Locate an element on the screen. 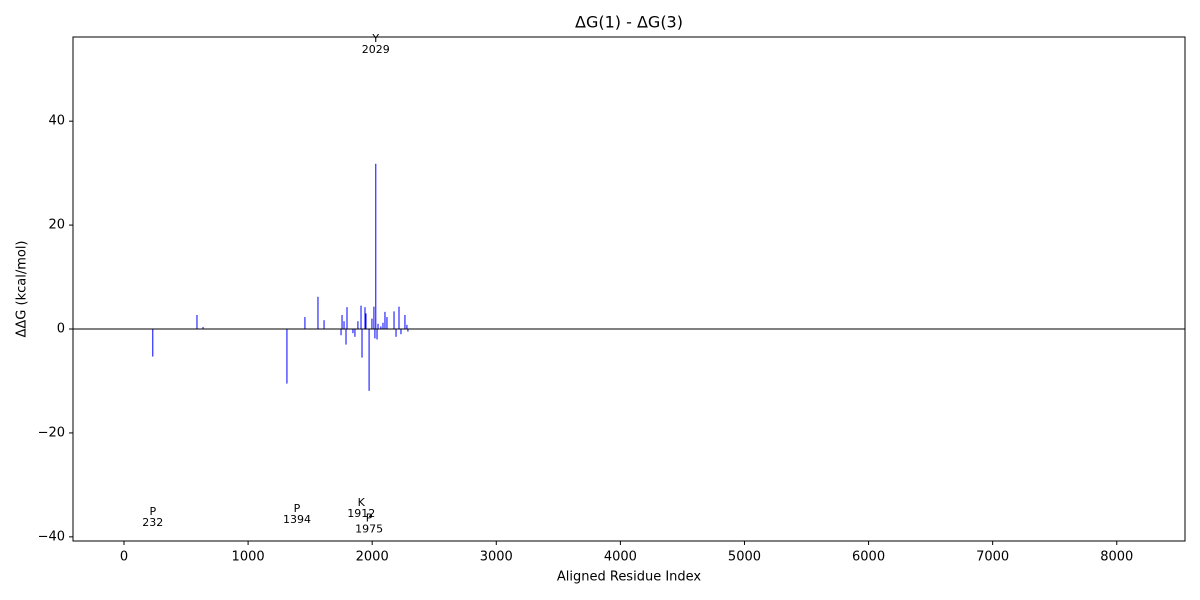 The width and height of the screenshot is (1200, 600). y-axis-label: ΔΔG (kcal/mol) is located at coordinates (22, 289).